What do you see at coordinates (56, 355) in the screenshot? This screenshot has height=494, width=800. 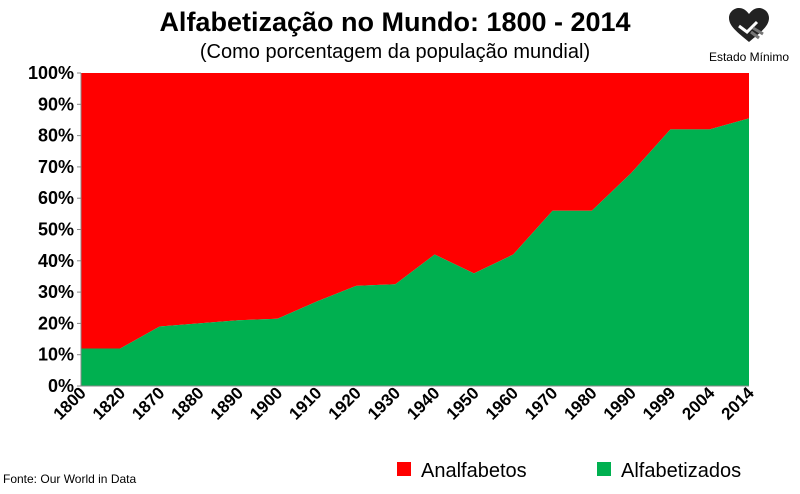 I see `y-tick-label: 10%` at bounding box center [56, 355].